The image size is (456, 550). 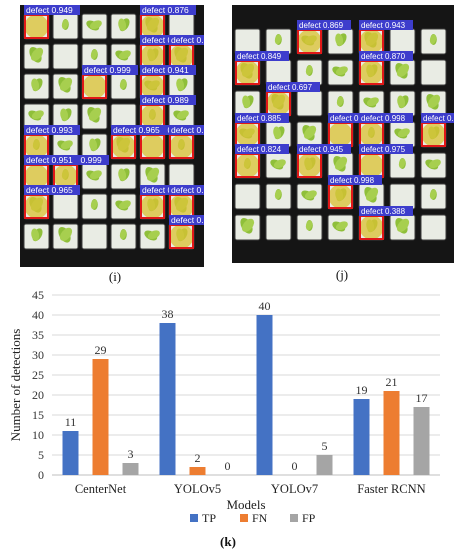 I want to click on x-tick-label: YOLOv5, so click(x=197, y=489).